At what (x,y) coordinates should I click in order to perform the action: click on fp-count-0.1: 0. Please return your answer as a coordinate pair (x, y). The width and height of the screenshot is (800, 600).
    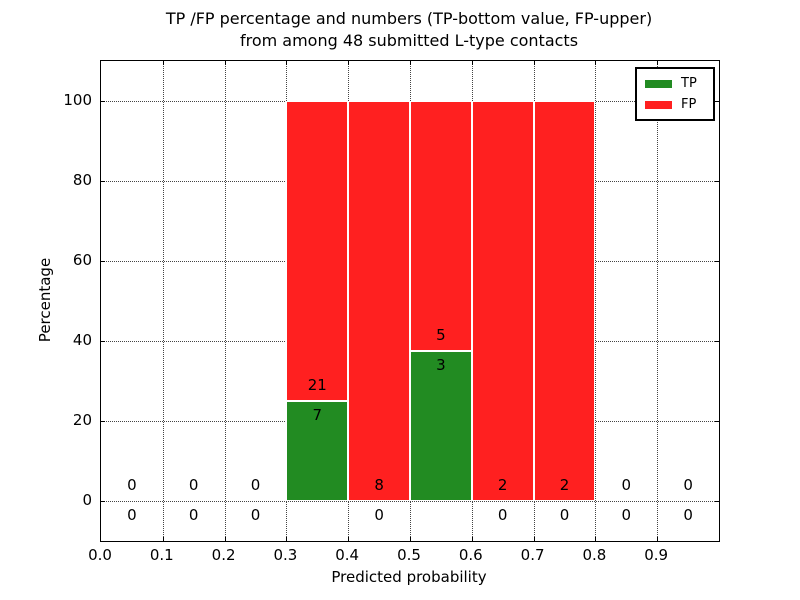
    Looking at the image, I should click on (193, 485).